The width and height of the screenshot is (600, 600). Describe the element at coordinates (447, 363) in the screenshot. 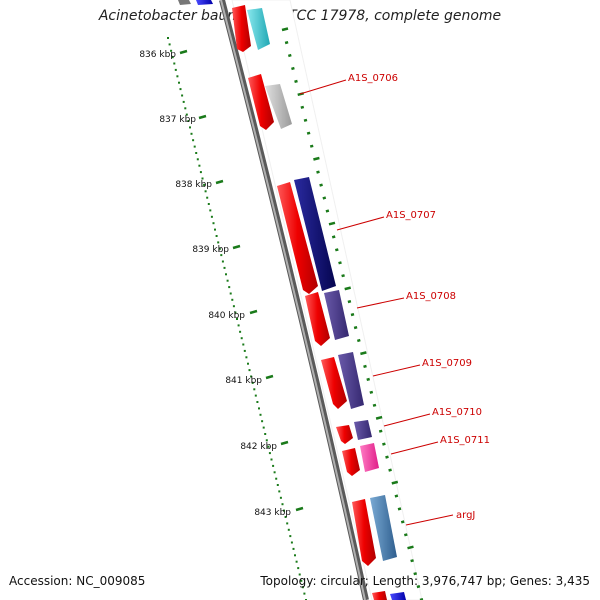

I see `gene-label: A1S_0709` at that location.